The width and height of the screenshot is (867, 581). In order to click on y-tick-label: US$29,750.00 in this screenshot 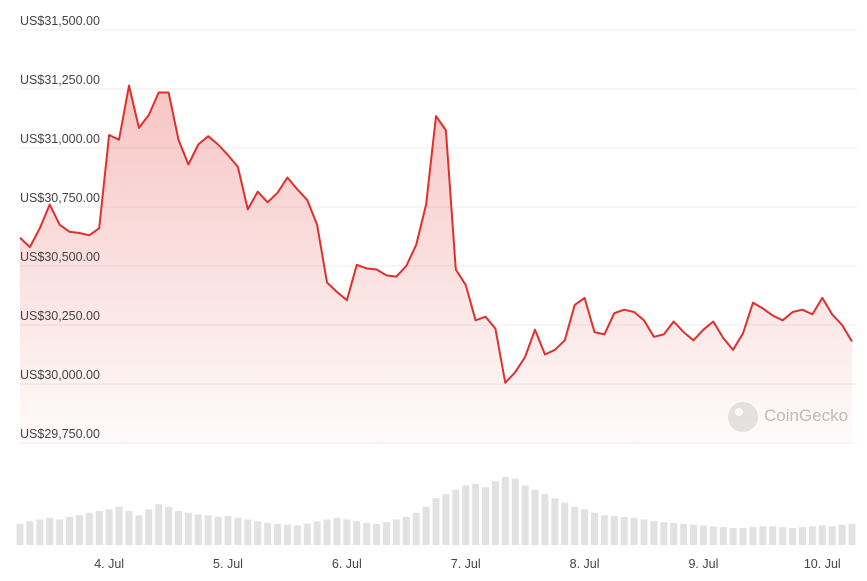, I will do `click(60, 434)`.